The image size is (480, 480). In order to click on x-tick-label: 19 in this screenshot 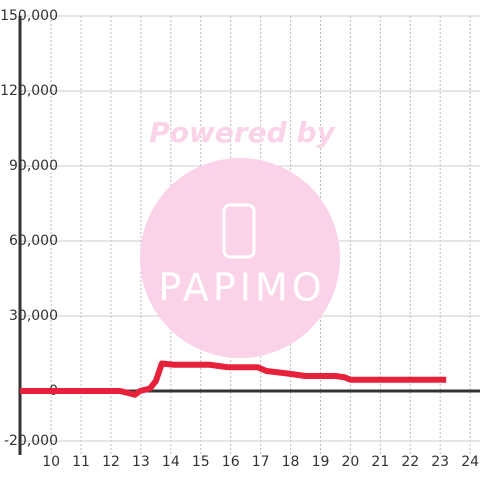, I will do `click(321, 462)`.